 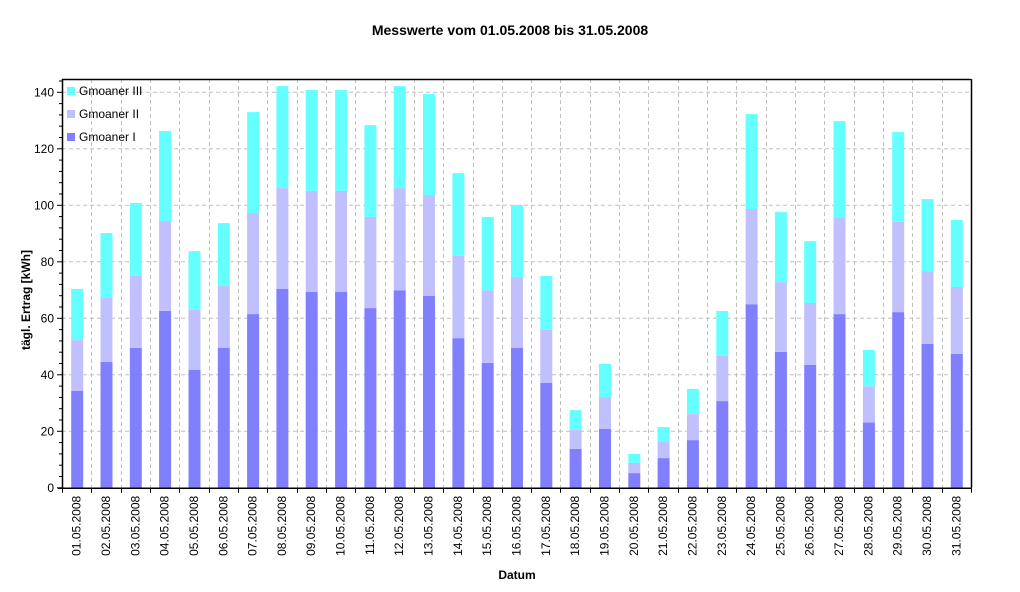 I want to click on x-tick-label: 21.05.2008, so click(x=663, y=525).